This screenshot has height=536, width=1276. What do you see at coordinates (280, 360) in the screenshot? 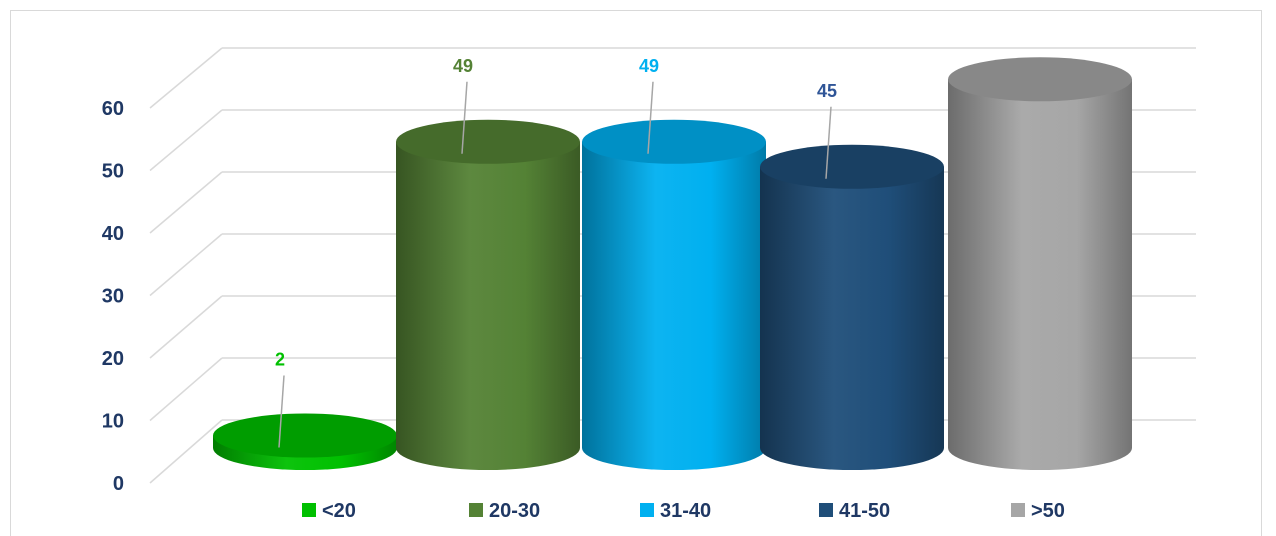
I see `data-label-<20: 2` at bounding box center [280, 360].